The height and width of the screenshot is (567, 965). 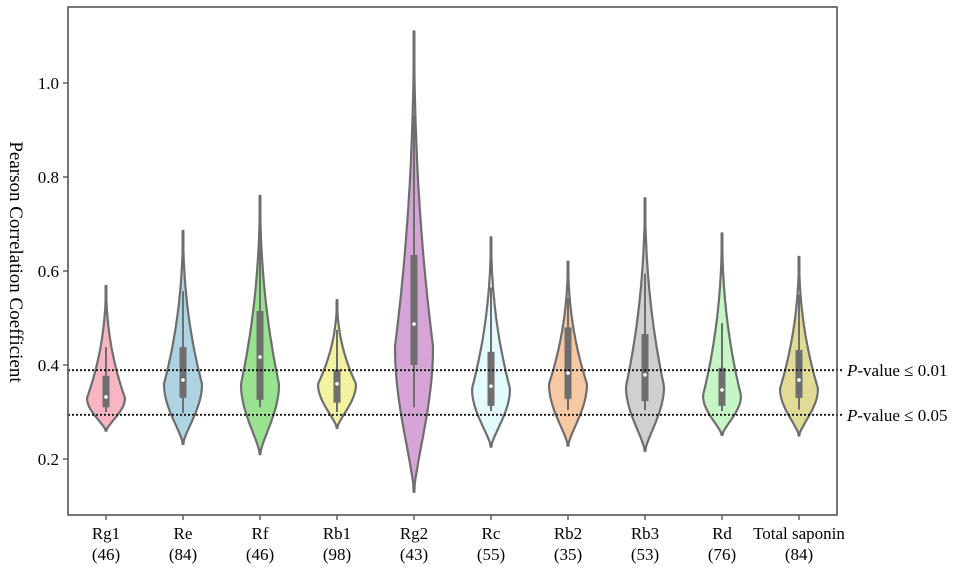 I want to click on x-tick-label: Rc, so click(x=491, y=533).